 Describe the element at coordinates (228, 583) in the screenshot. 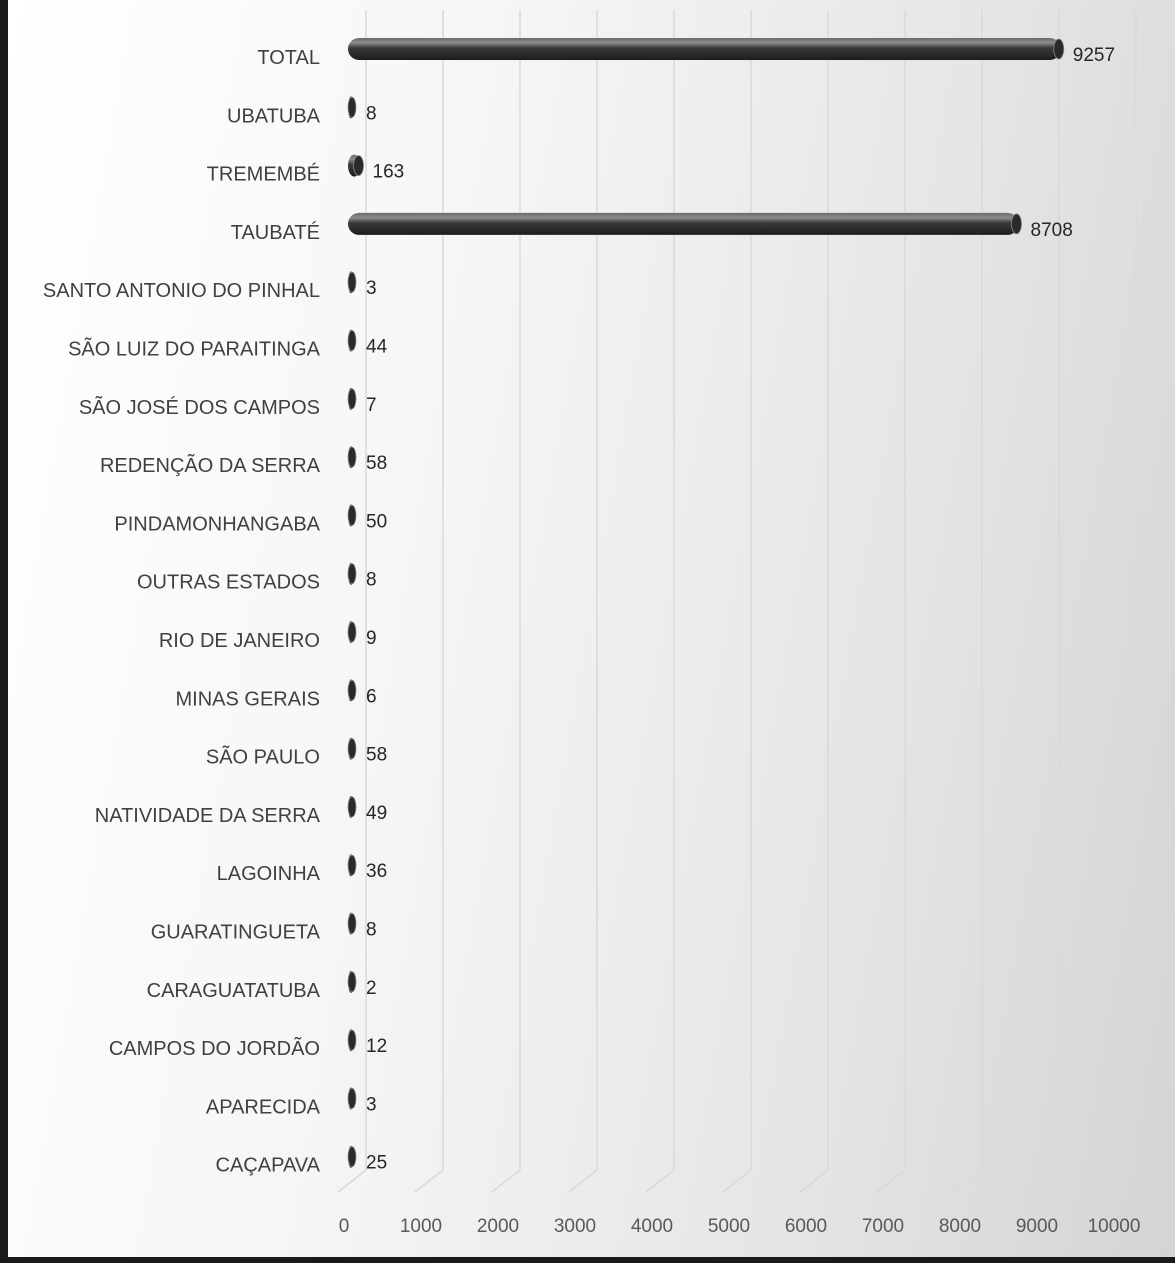

I see `category-label: OUTRAS ESTADOS` at that location.